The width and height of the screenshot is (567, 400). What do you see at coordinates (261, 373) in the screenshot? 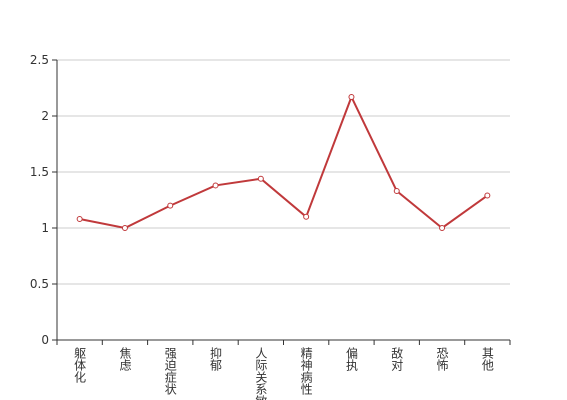
I see `x-tick-label: 人际关系敏感` at bounding box center [261, 373].